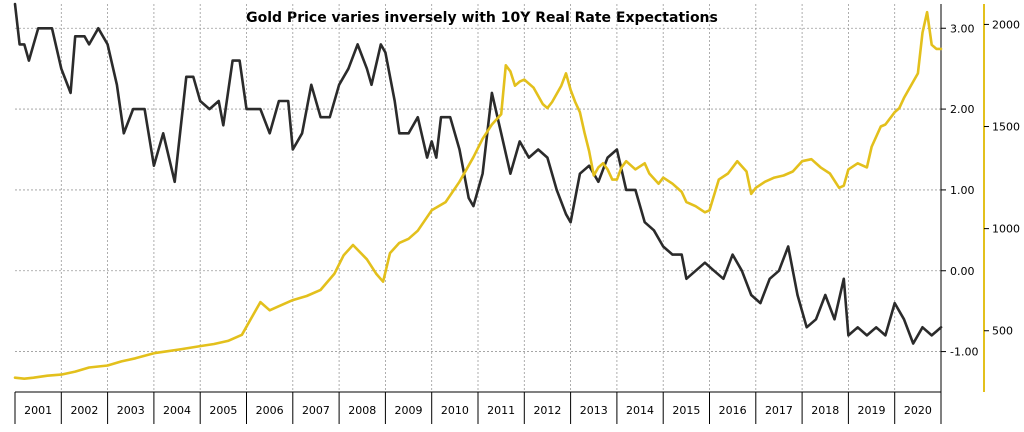 The width and height of the screenshot is (1024, 432). I want to click on x-tick-label: 2003, so click(131, 410).